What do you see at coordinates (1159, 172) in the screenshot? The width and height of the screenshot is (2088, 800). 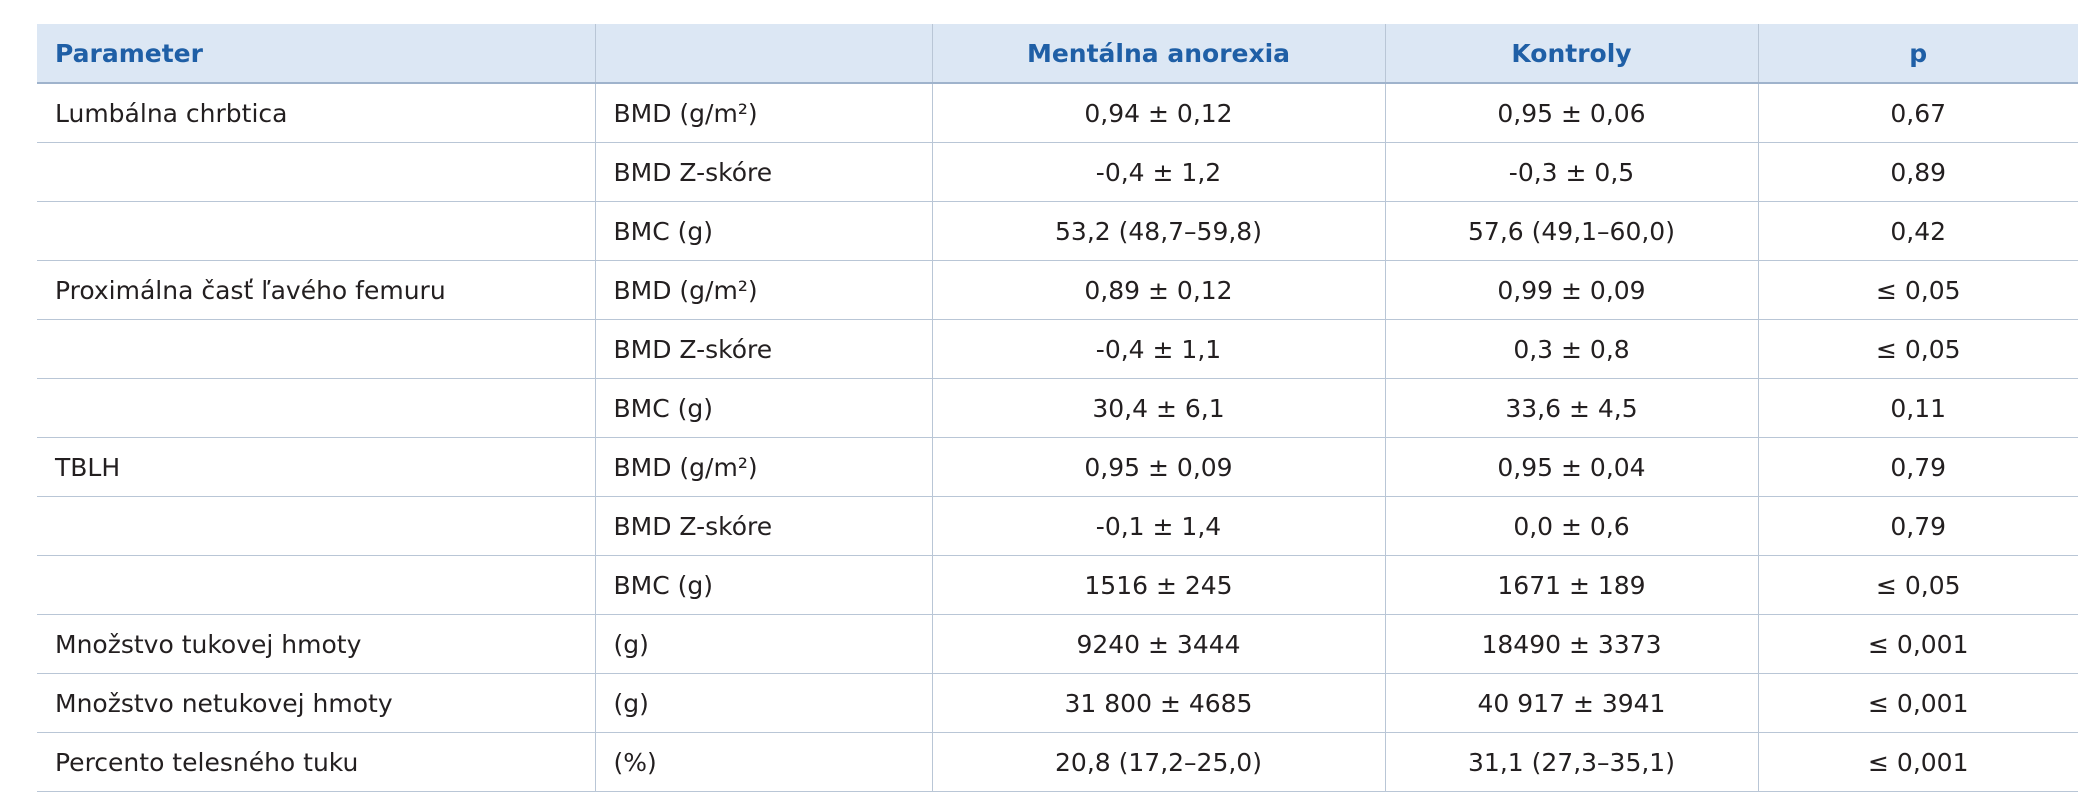 I see `cell-anorexia: -0,4 ± 1,2` at bounding box center [1159, 172].